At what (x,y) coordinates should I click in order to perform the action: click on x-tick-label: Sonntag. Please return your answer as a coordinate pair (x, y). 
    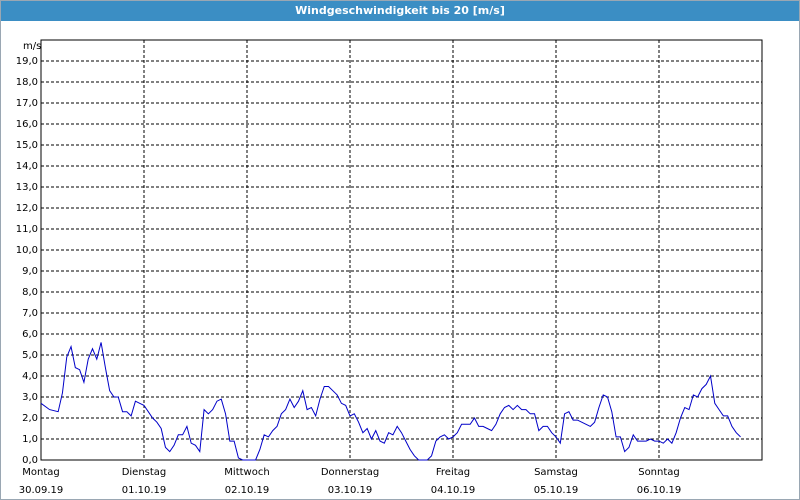
    Looking at the image, I should click on (659, 472).